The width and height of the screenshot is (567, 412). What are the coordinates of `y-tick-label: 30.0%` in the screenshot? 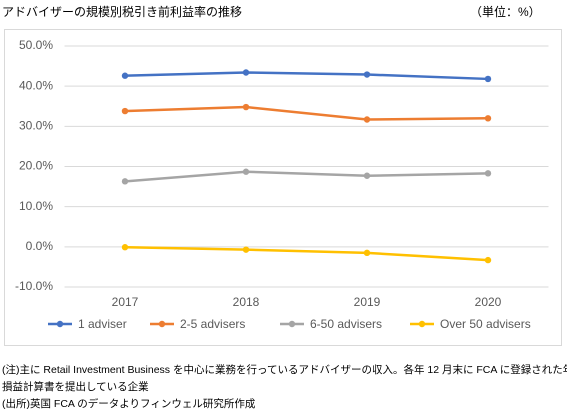 It's located at (36, 126).